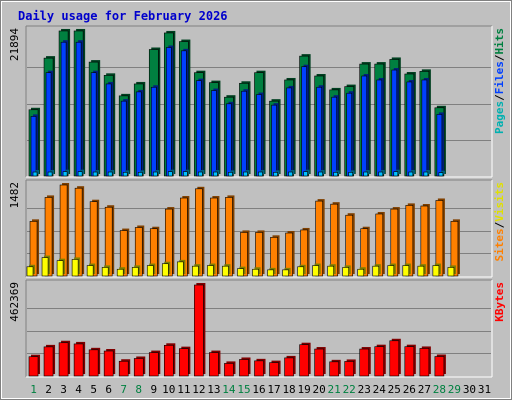 This screenshot has height=400, width=512. Describe the element at coordinates (213, 389) in the screenshot. I see `x-tick-label: 13` at that location.